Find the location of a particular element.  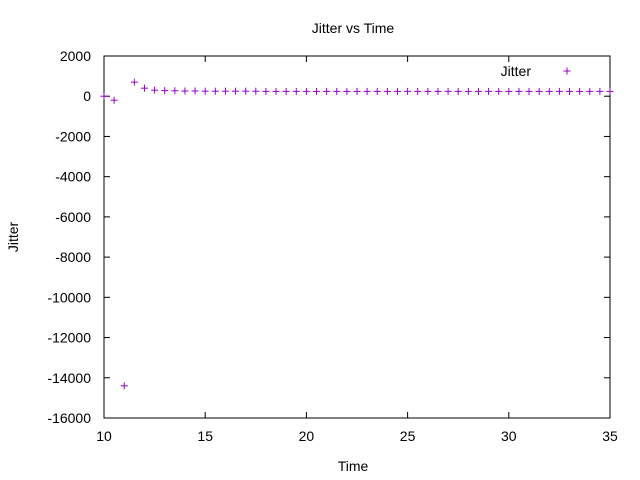

y-tick-label: -12000 is located at coordinates (69, 338).